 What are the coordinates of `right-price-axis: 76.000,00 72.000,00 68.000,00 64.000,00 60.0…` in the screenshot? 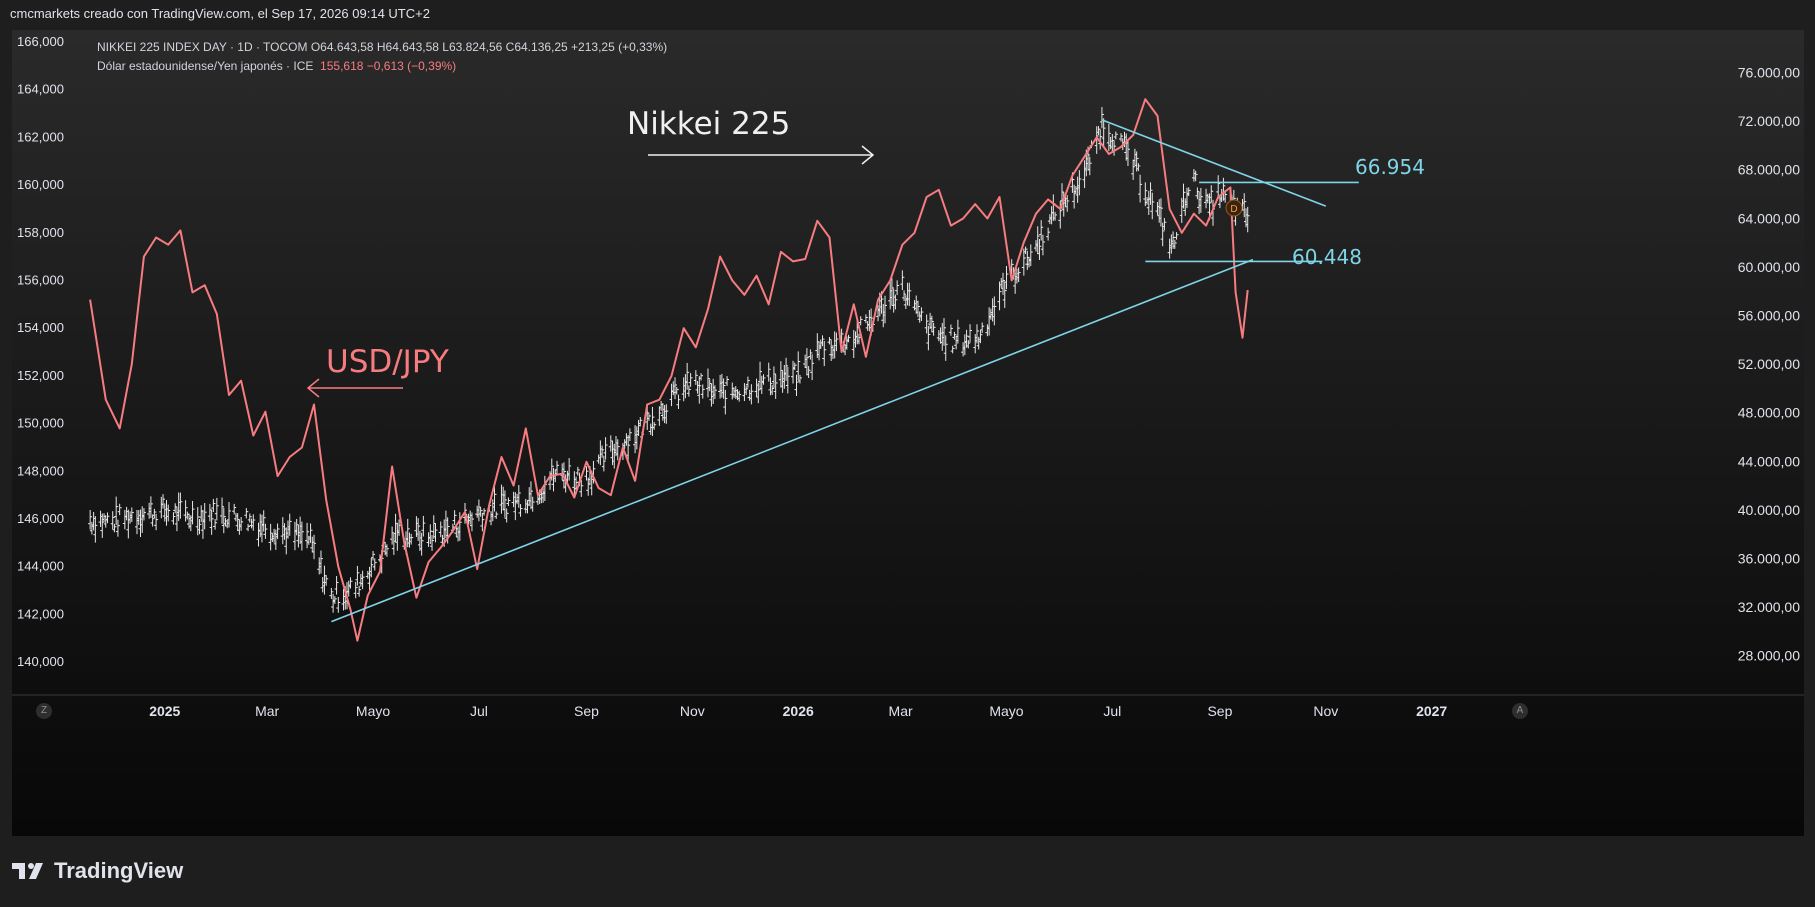 It's located at (1769, 364).